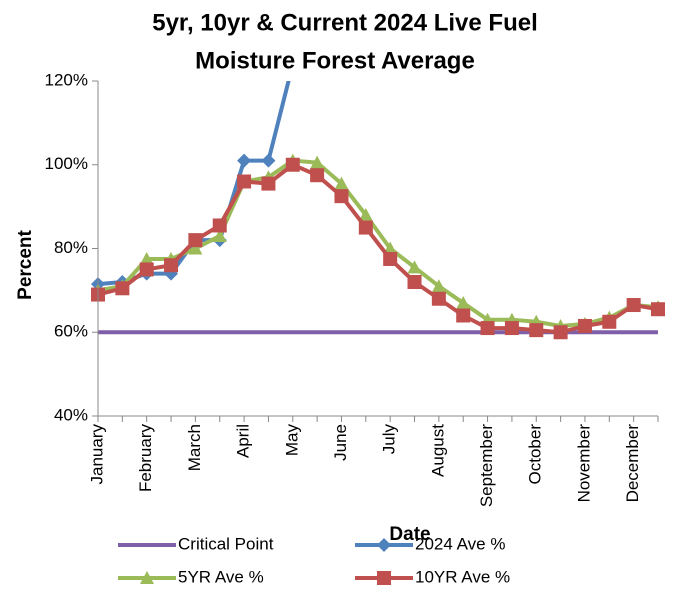 This screenshot has width=691, height=614. I want to click on x-tick-label: January, so click(96, 454).